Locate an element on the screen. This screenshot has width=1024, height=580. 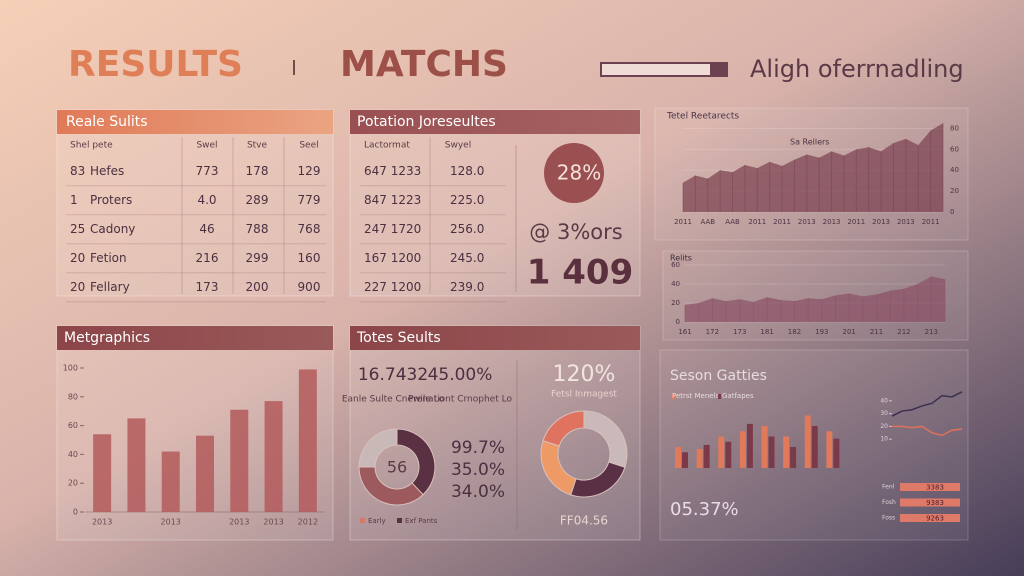
donut-center: 56 is located at coordinates (397, 467).